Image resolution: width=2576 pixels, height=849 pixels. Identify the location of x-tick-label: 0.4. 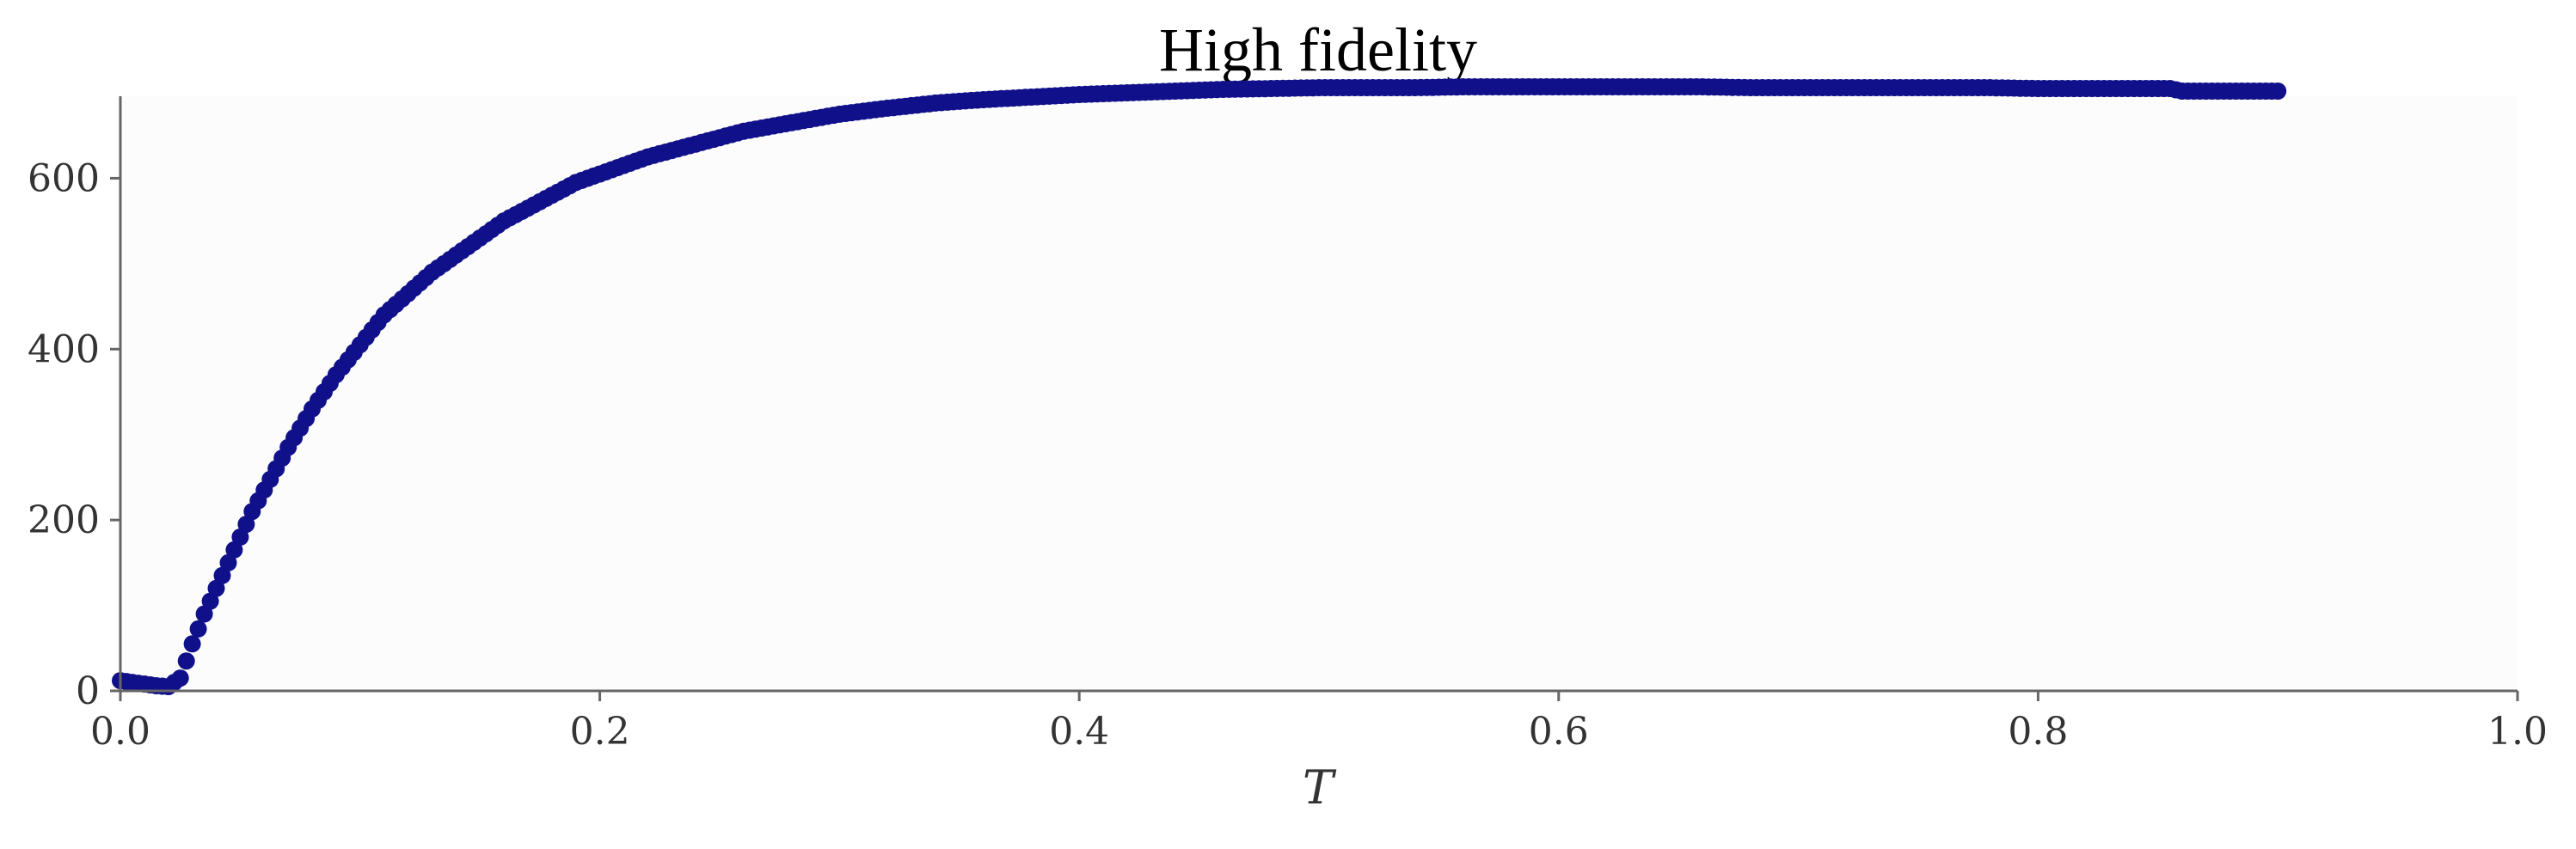
(1079, 732).